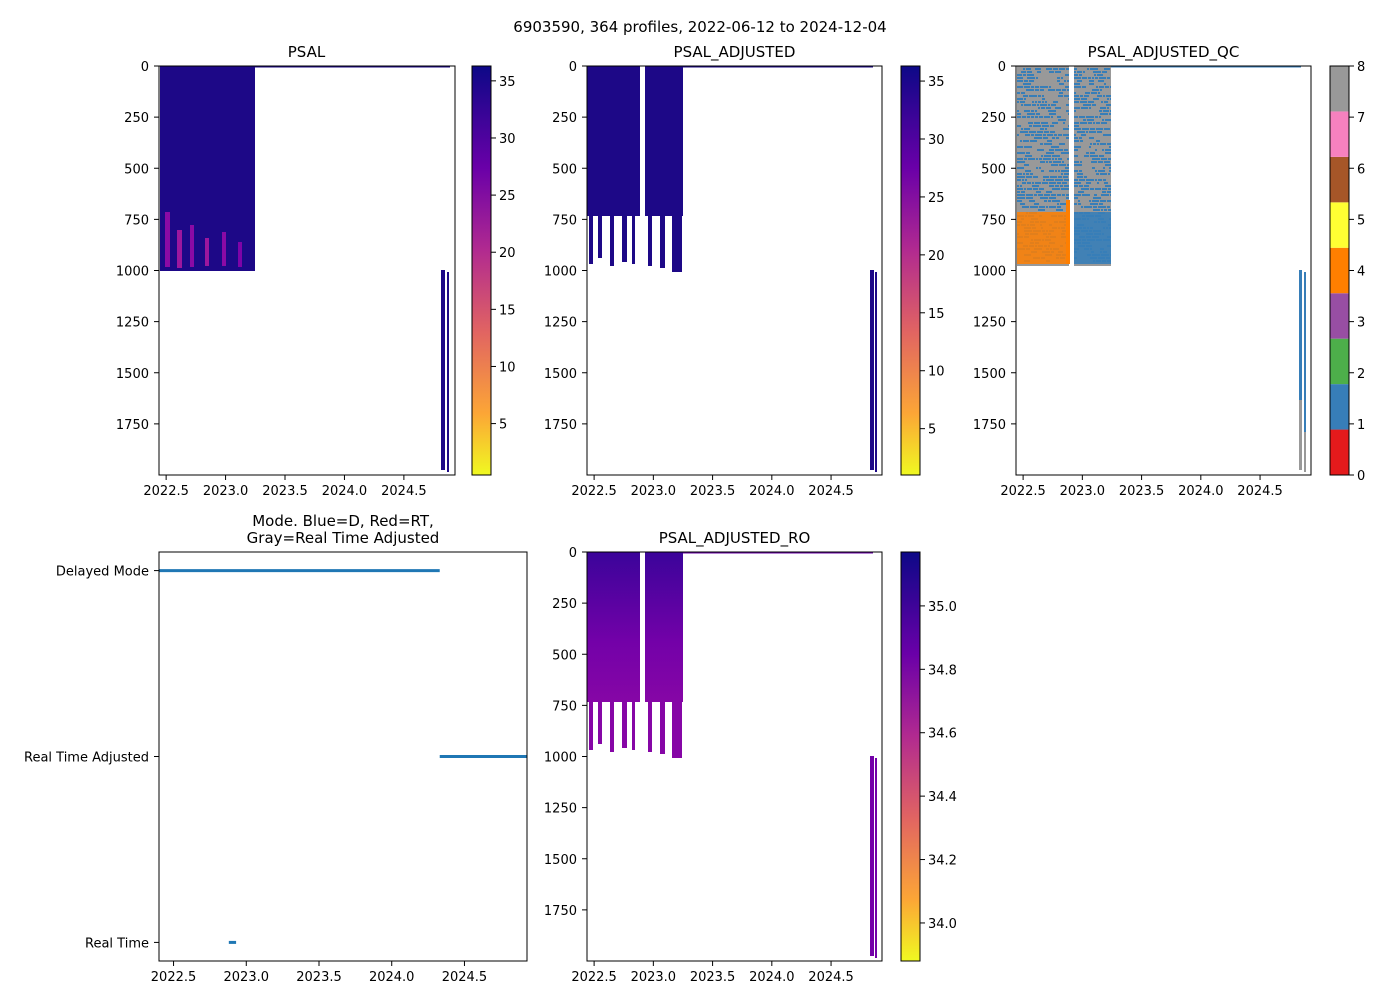 This screenshot has width=1400, height=1000. Describe the element at coordinates (735, 52) in the screenshot. I see `panel-psal-adjusted-title: PSAL_ADJUSTED` at that location.